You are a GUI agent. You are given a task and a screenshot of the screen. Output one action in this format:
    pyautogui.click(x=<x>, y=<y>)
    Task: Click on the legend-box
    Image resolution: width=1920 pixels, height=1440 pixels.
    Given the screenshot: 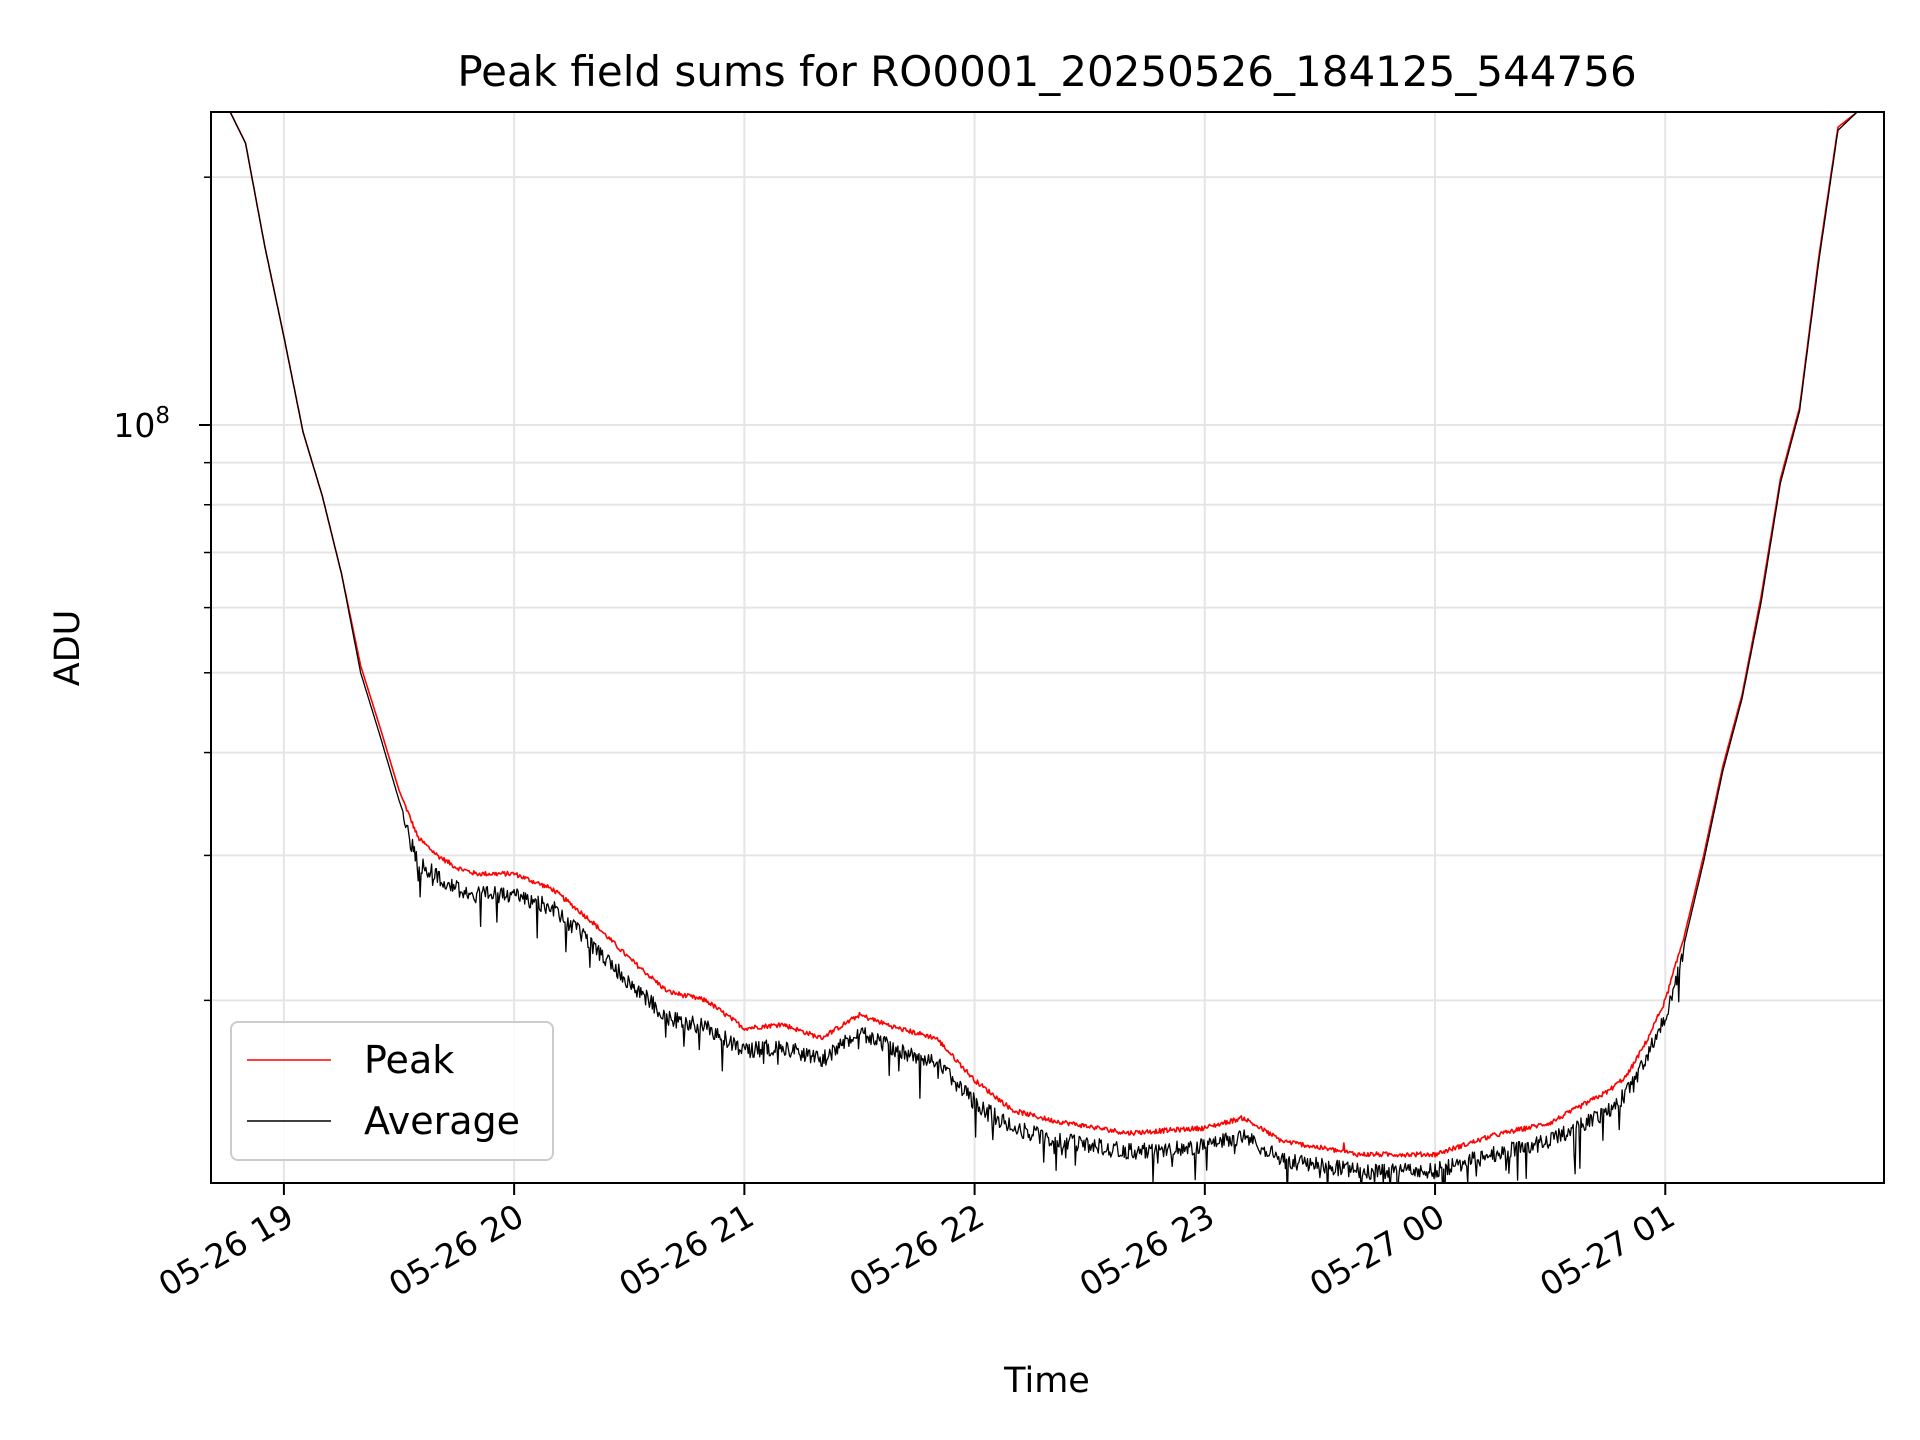 What is the action you would take?
    pyautogui.click(x=392, y=1091)
    